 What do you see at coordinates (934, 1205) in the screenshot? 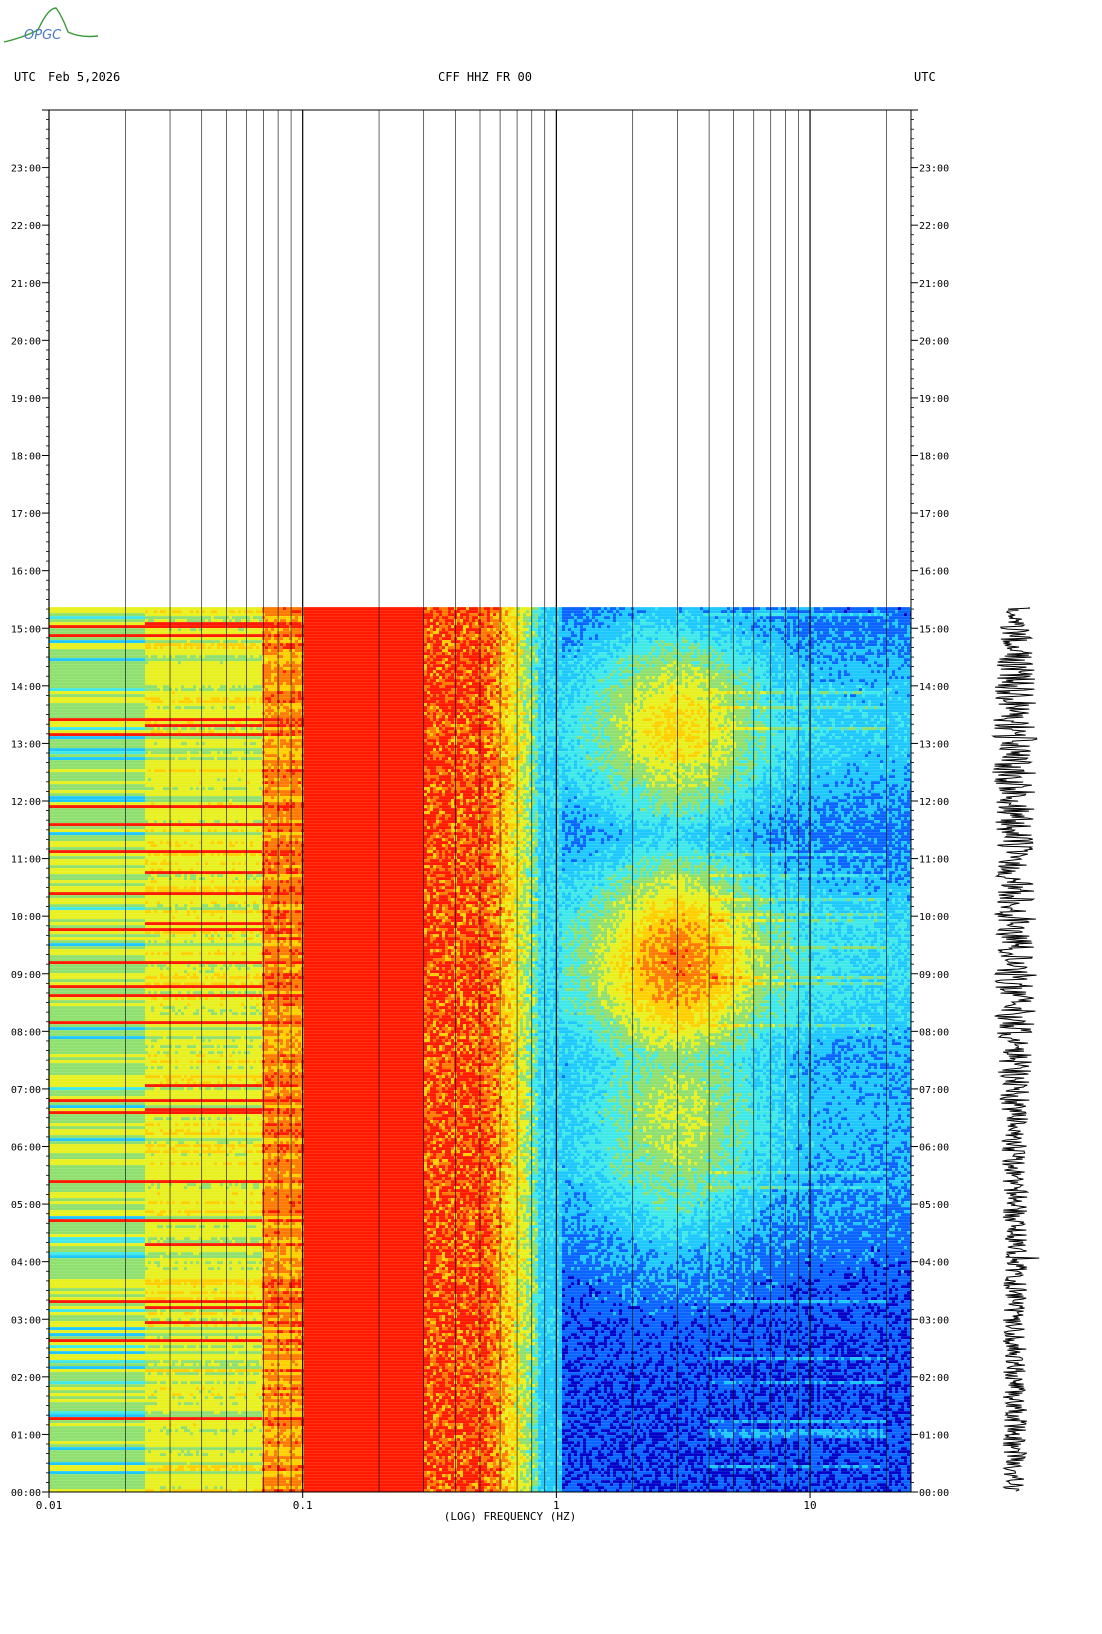
I see `y-tick-label-right: 05:00` at bounding box center [934, 1205].